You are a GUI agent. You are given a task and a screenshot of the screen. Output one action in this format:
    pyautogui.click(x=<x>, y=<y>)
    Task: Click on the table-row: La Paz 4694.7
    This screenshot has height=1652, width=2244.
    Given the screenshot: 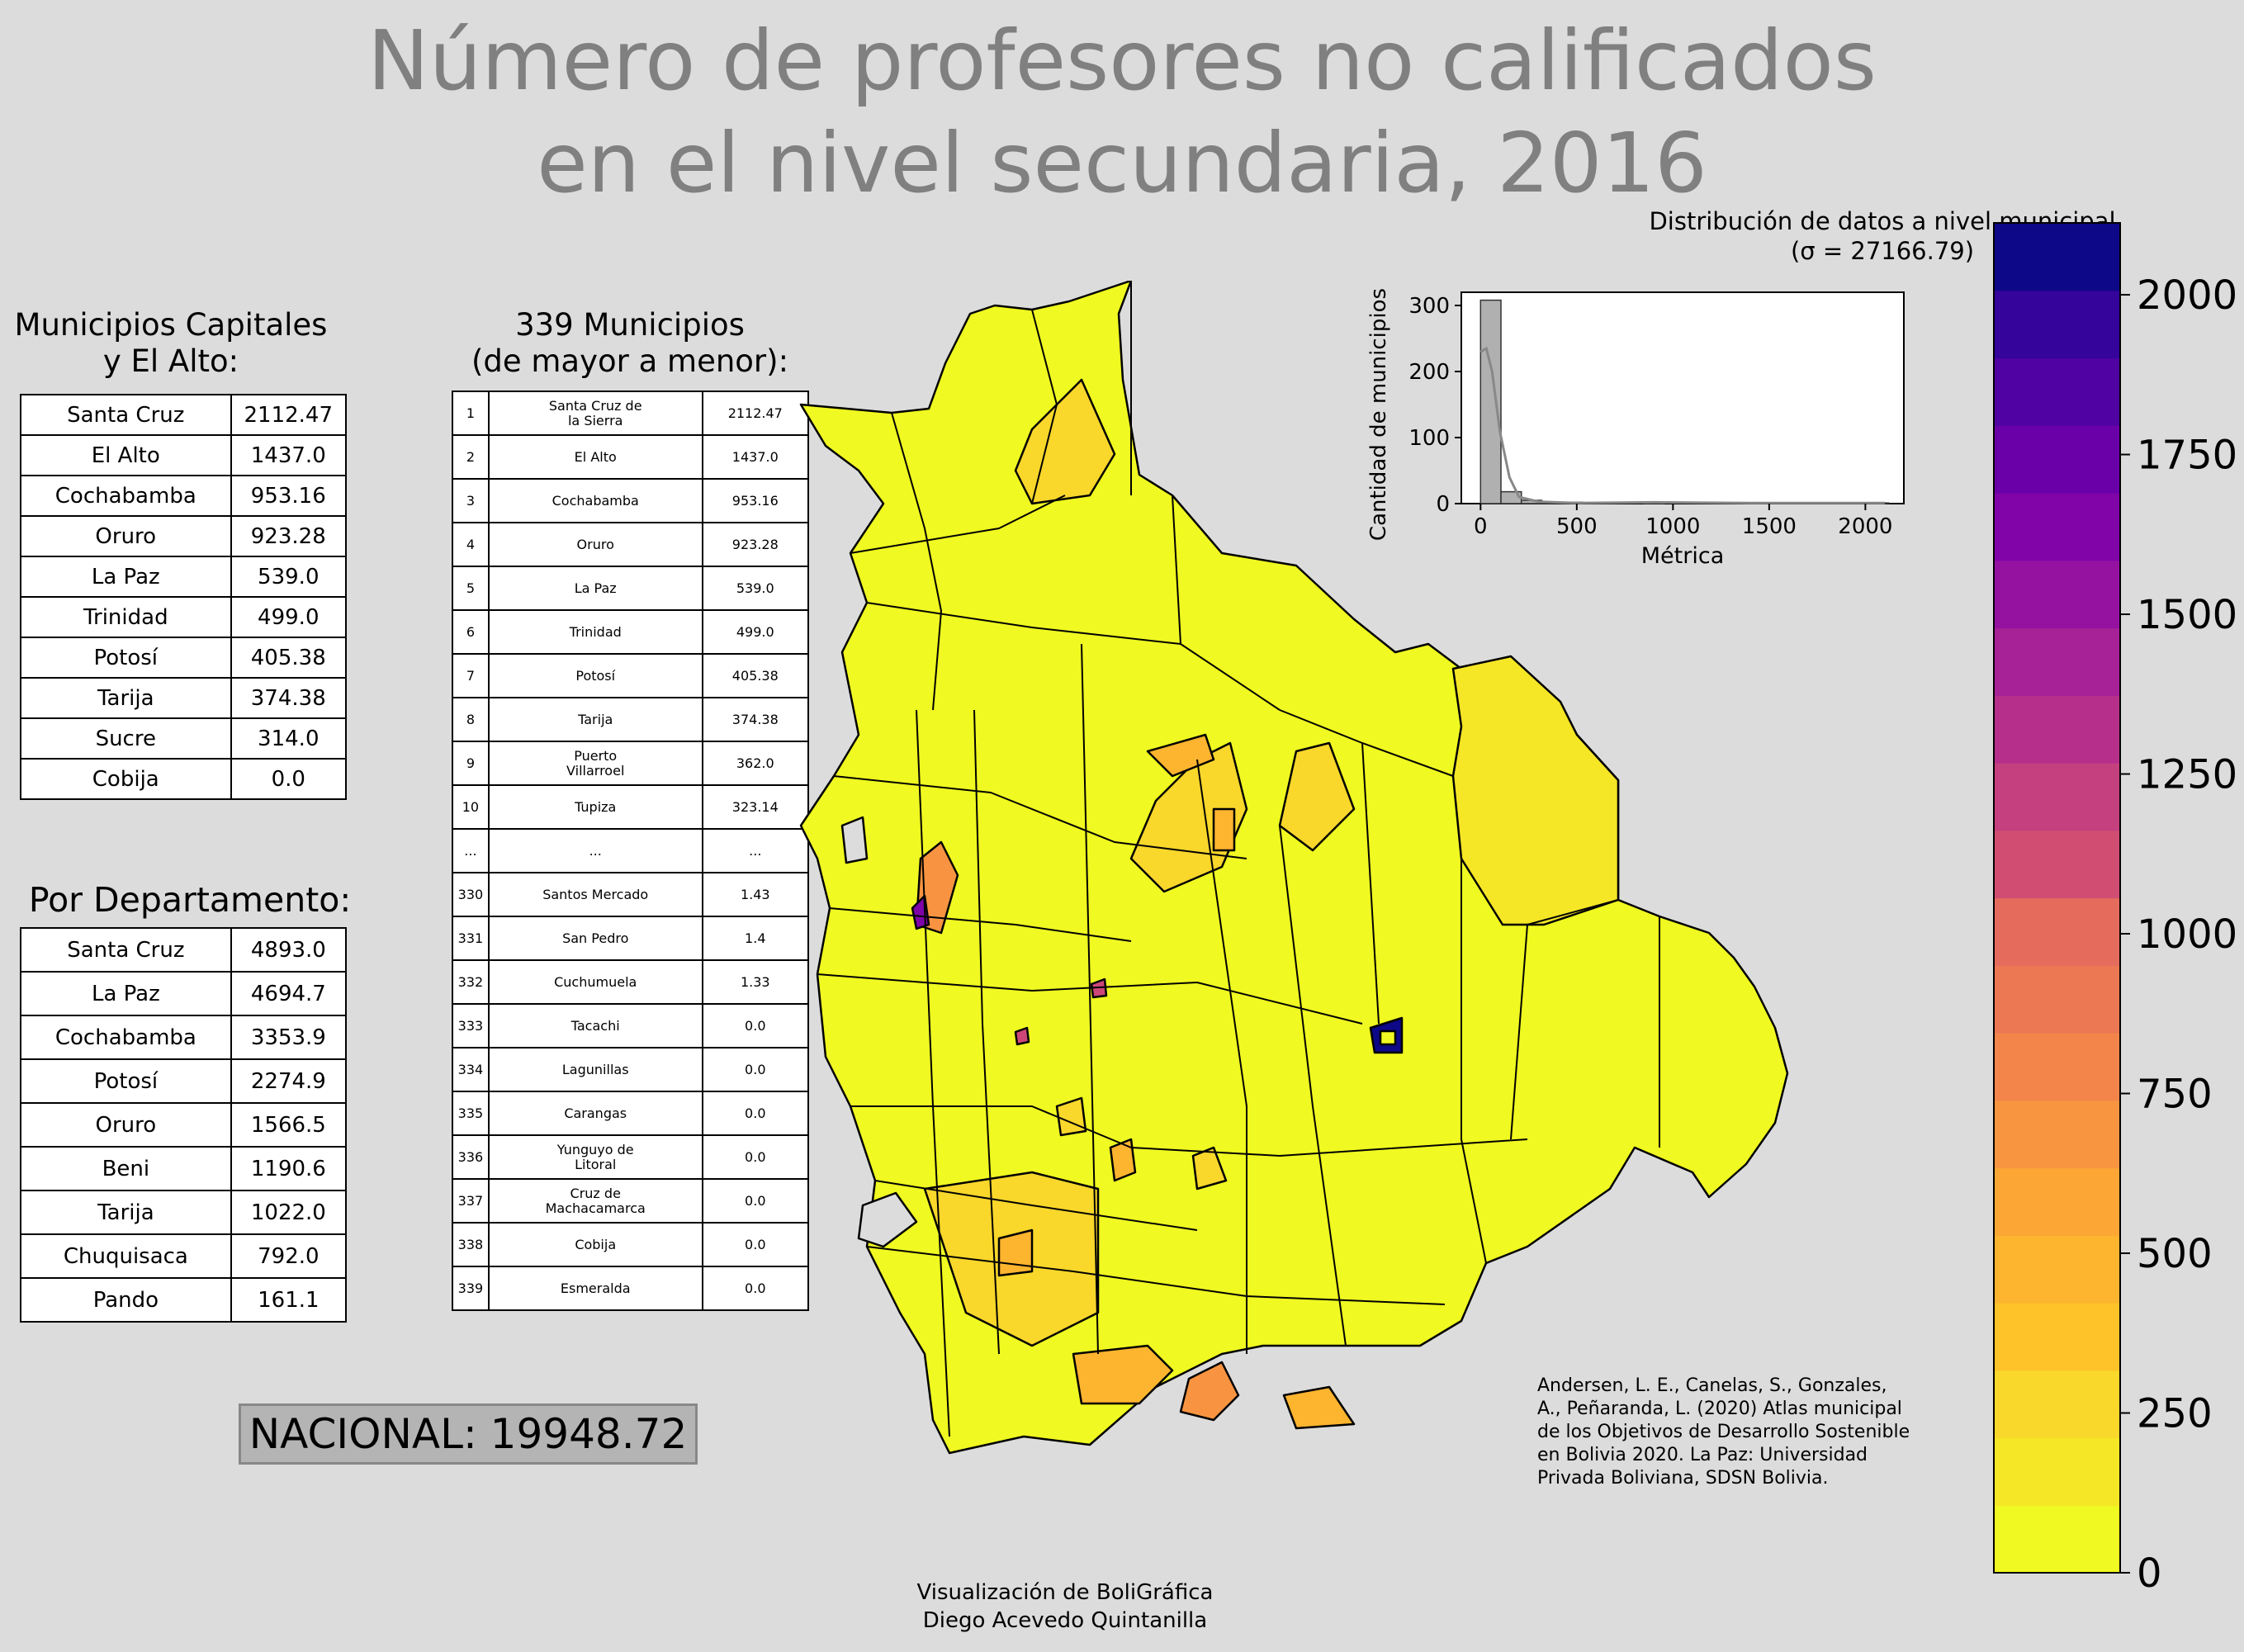 What is the action you would take?
    pyautogui.click(x=184, y=993)
    